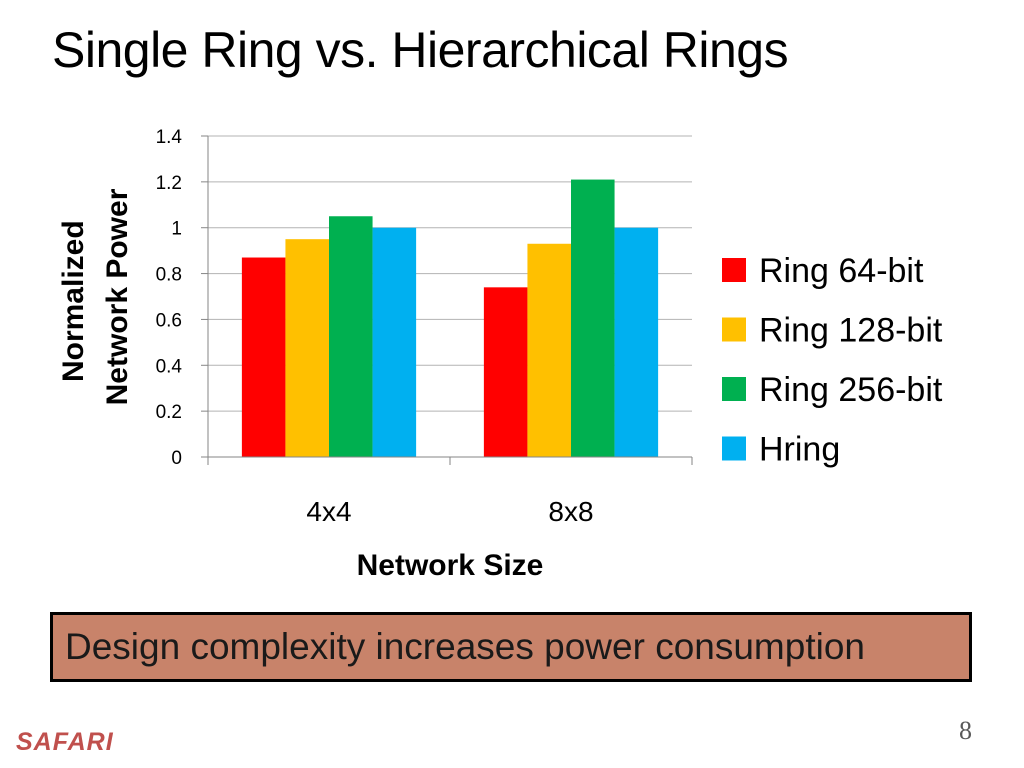 Image resolution: width=1024 pixels, height=768 pixels. What do you see at coordinates (570, 511) in the screenshot?
I see `x-category-label: 8x8` at bounding box center [570, 511].